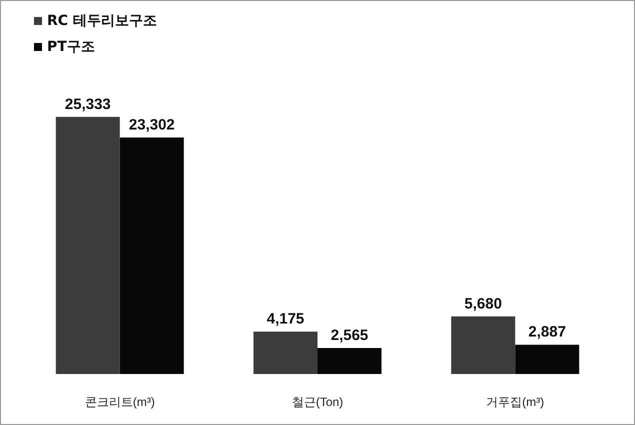 The width and height of the screenshot is (635, 425). What do you see at coordinates (151, 125) in the screenshot?
I see `data-label: 23,302` at bounding box center [151, 125].